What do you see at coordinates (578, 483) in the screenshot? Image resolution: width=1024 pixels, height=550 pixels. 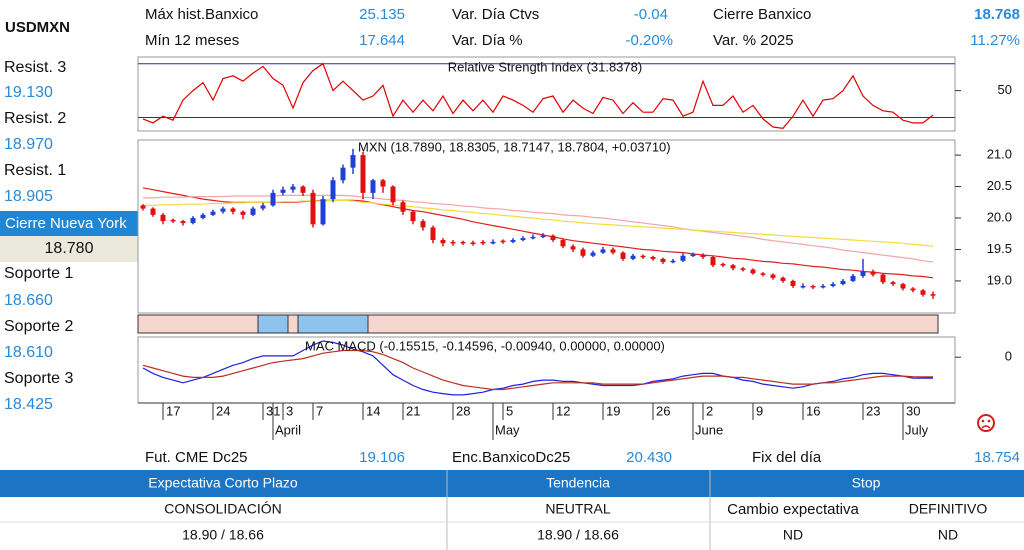 I see `table-heading: Tendencia` at bounding box center [578, 483].